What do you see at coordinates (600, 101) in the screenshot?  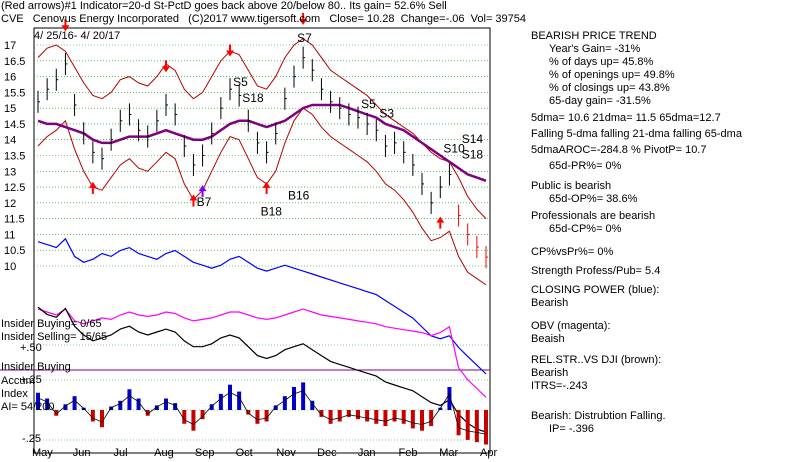 I see `gain65: 65-day gain= -31.5%` at bounding box center [600, 101].